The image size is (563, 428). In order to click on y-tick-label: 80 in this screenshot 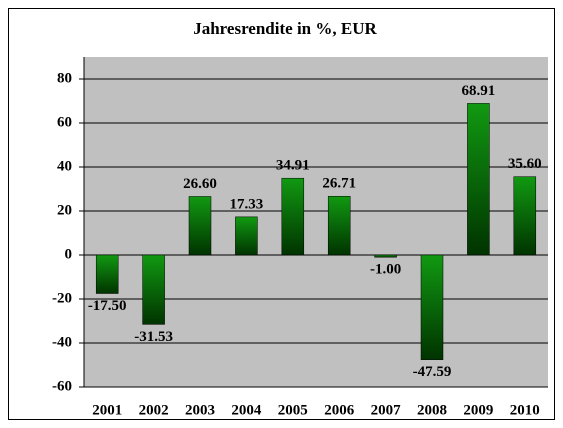, I will do `click(64, 78)`.